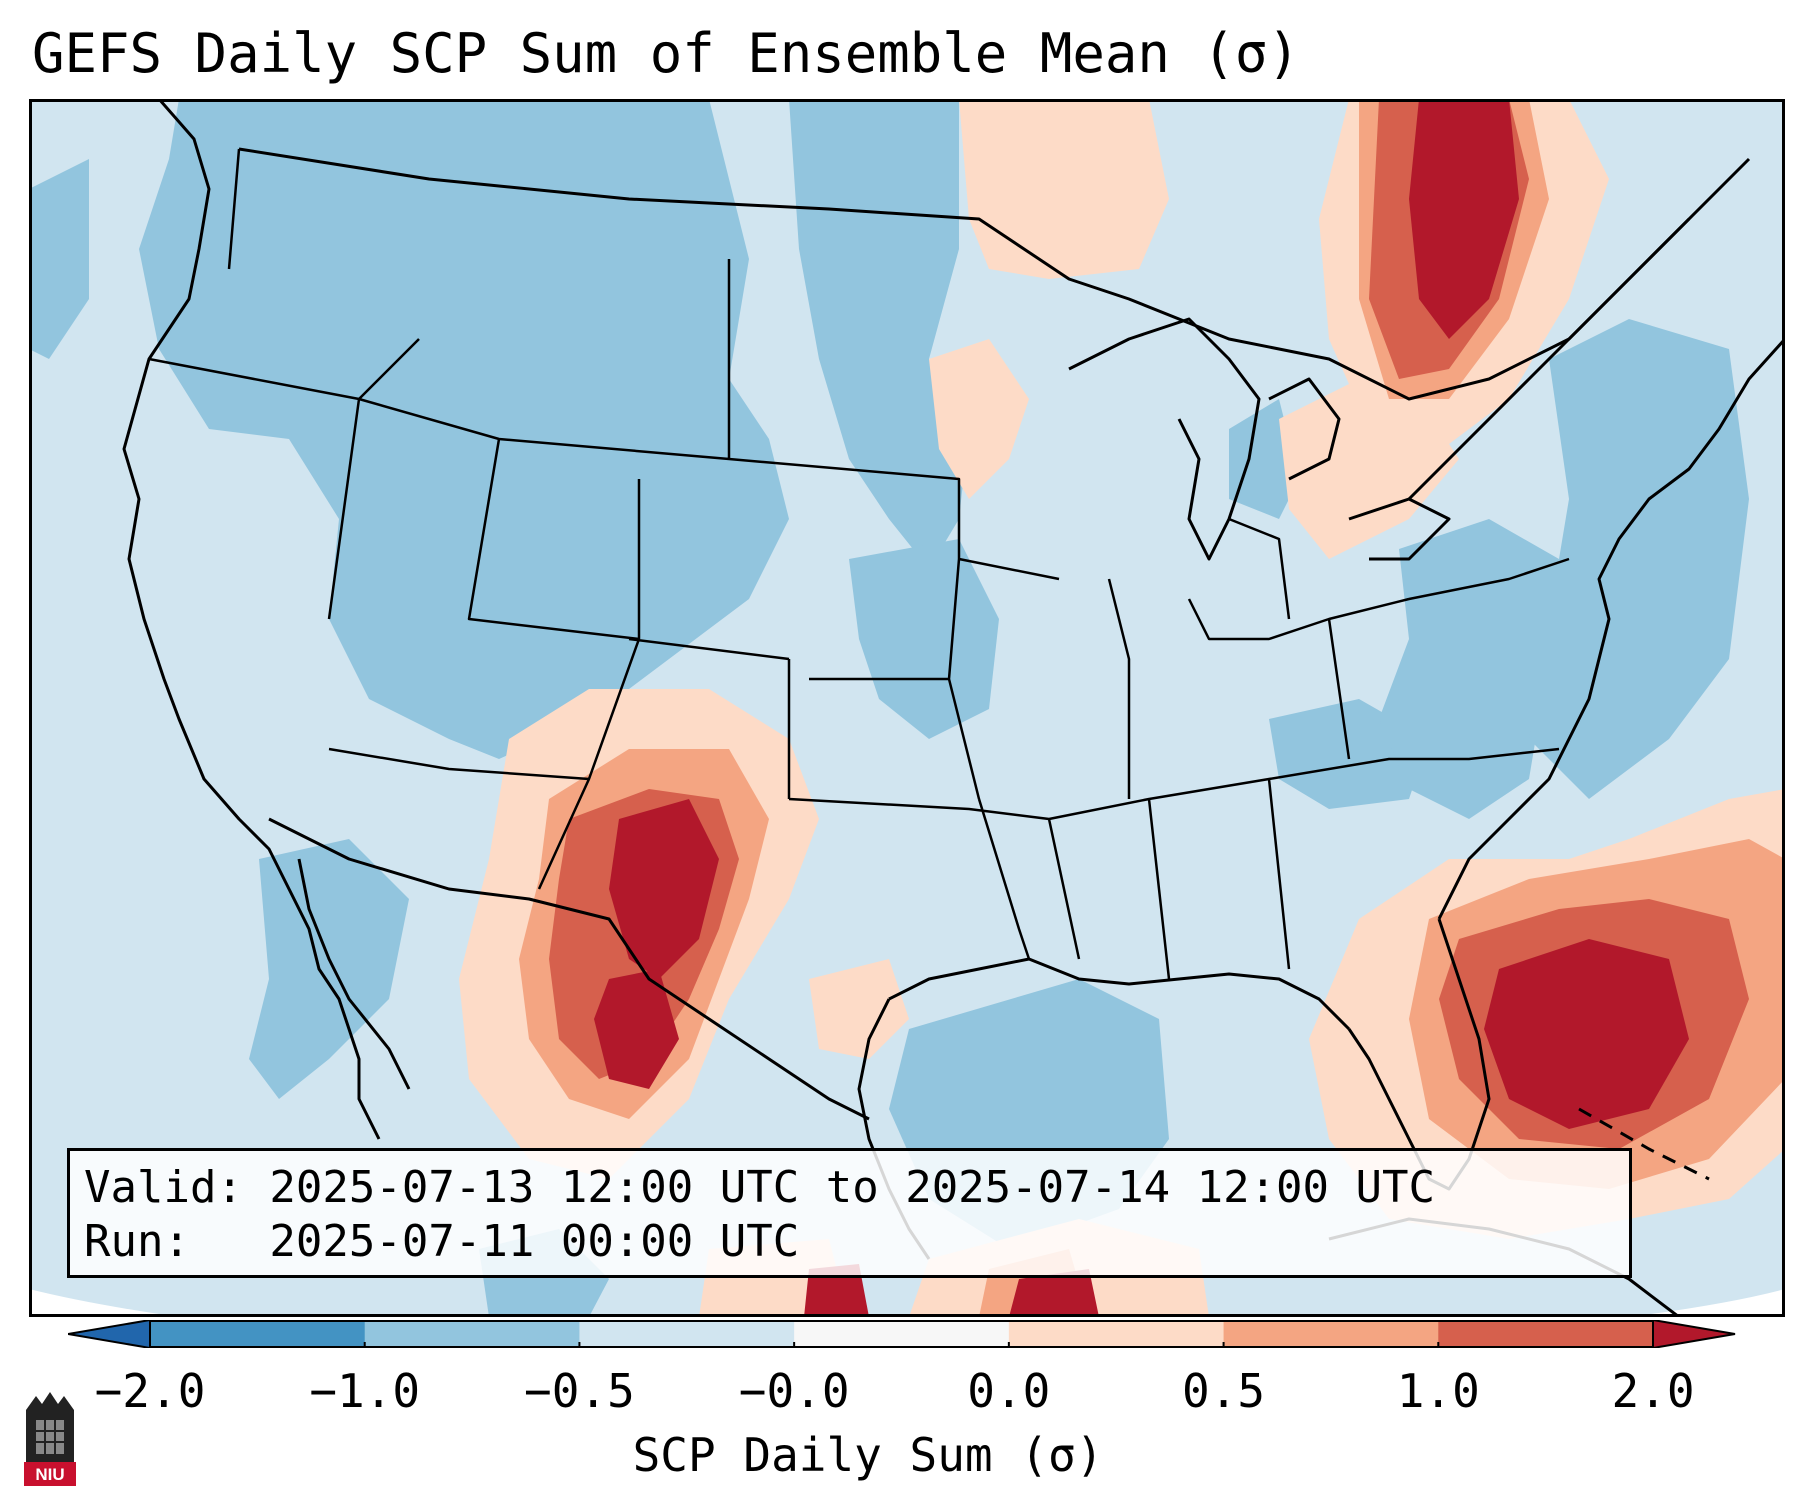 This screenshot has height=1506, width=1803. I want to click on atlantic-negative-field, so click(1639, 559).